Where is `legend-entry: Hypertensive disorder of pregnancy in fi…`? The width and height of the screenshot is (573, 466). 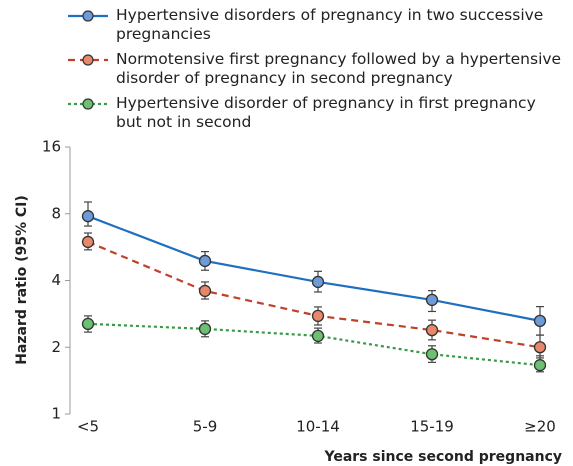 legend-entry: Hypertensive disorder of pregnancy in fi… is located at coordinates (316, 113).